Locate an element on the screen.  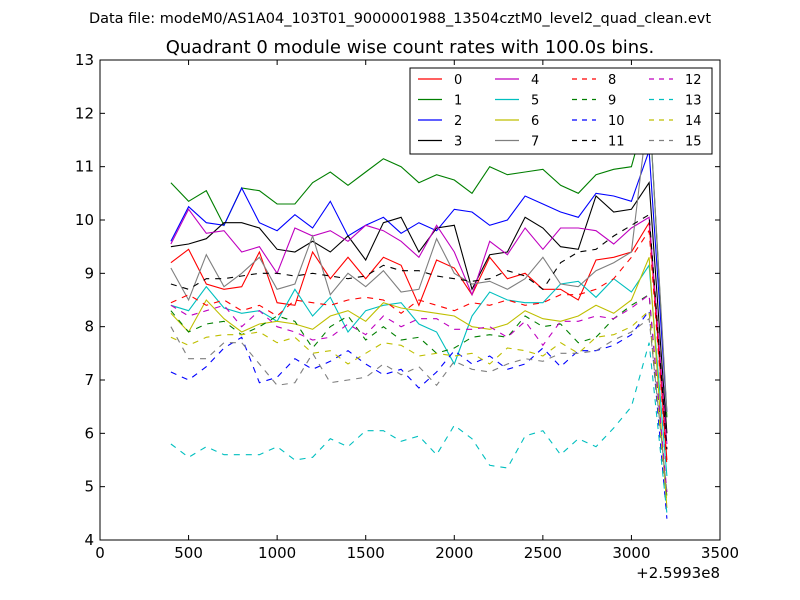
legend-label-11: 11 is located at coordinates (616, 142).